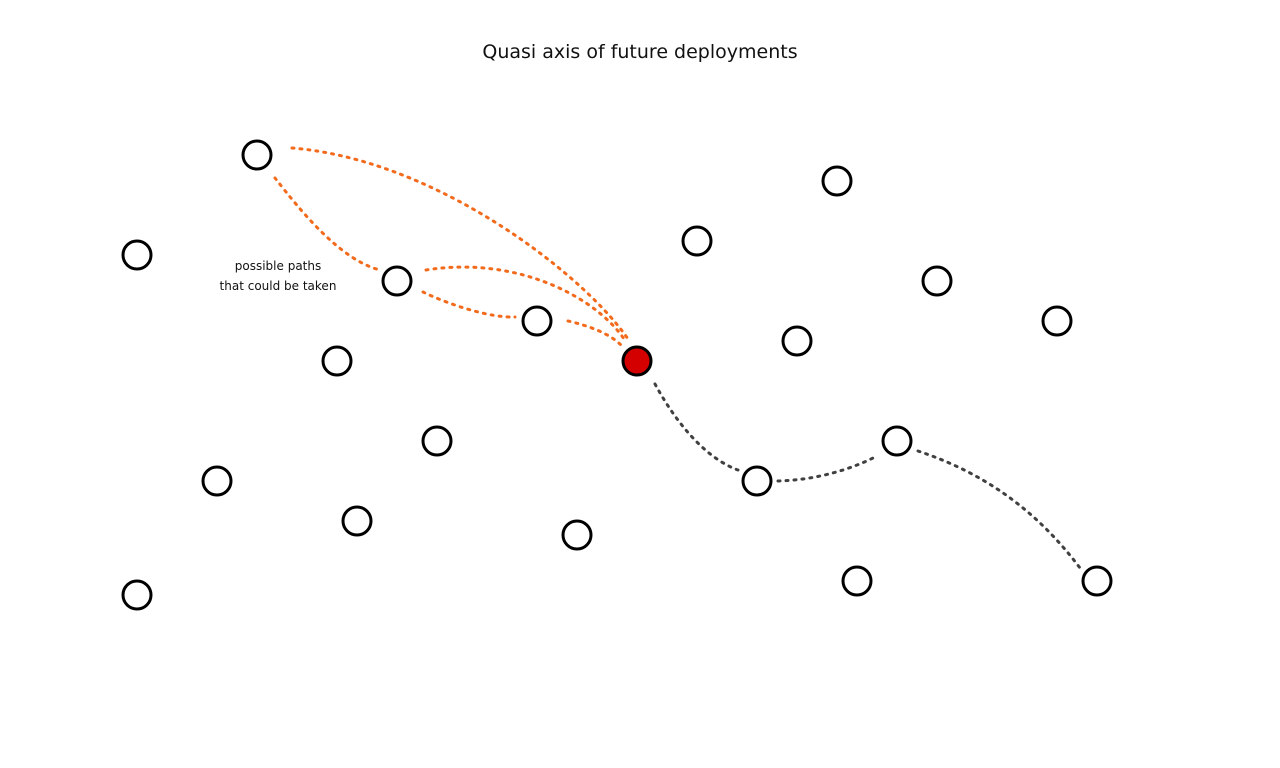  I want to click on possible-path-c-to-d, so click(469, 304).